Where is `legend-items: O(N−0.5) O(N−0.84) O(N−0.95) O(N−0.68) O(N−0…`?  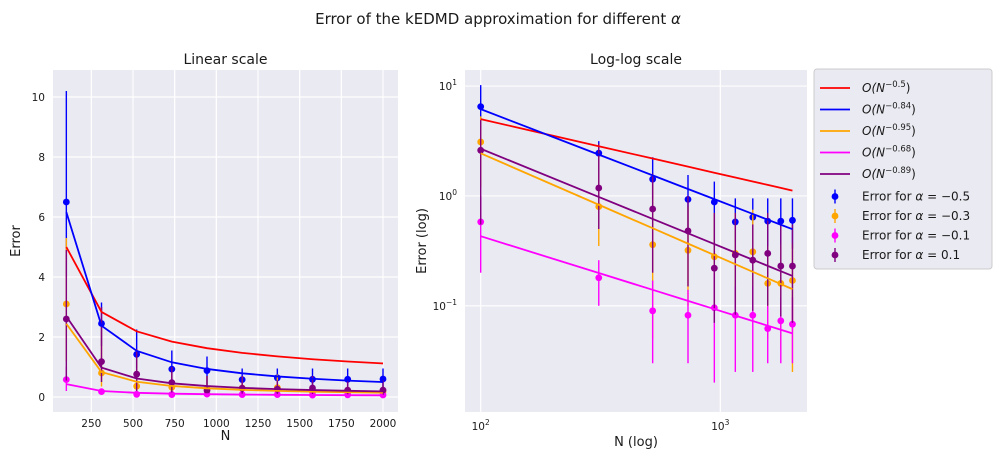
legend-items: O(N−0.5) O(N−0.84) O(N−0.95) O(N−0.68) O(N−0… is located at coordinates (895, 171).